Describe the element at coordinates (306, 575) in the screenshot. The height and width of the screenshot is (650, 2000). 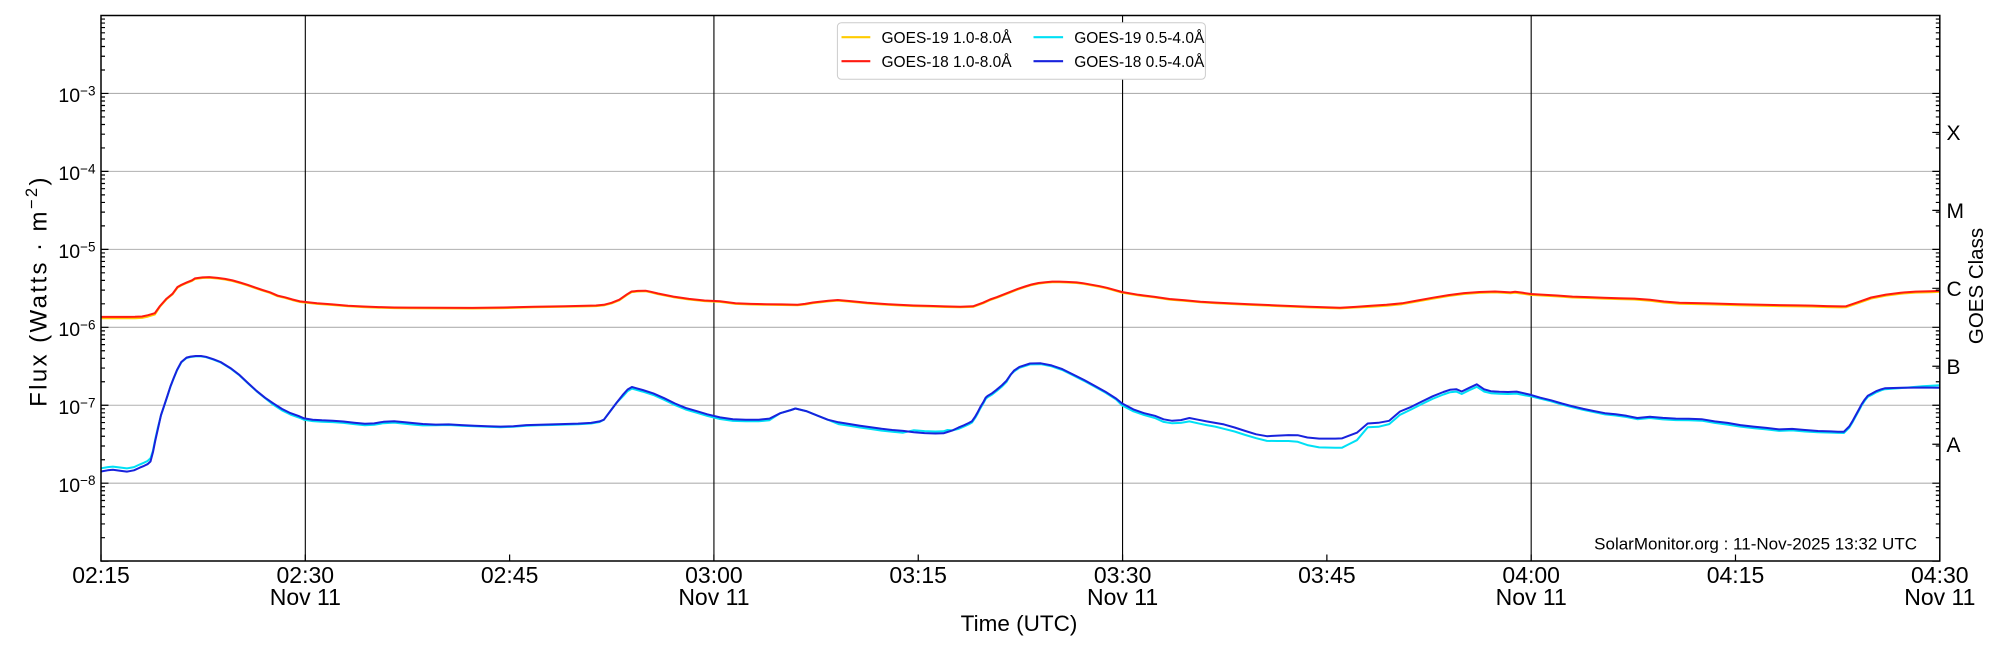
I see `svg-text: 02:30` at that location.